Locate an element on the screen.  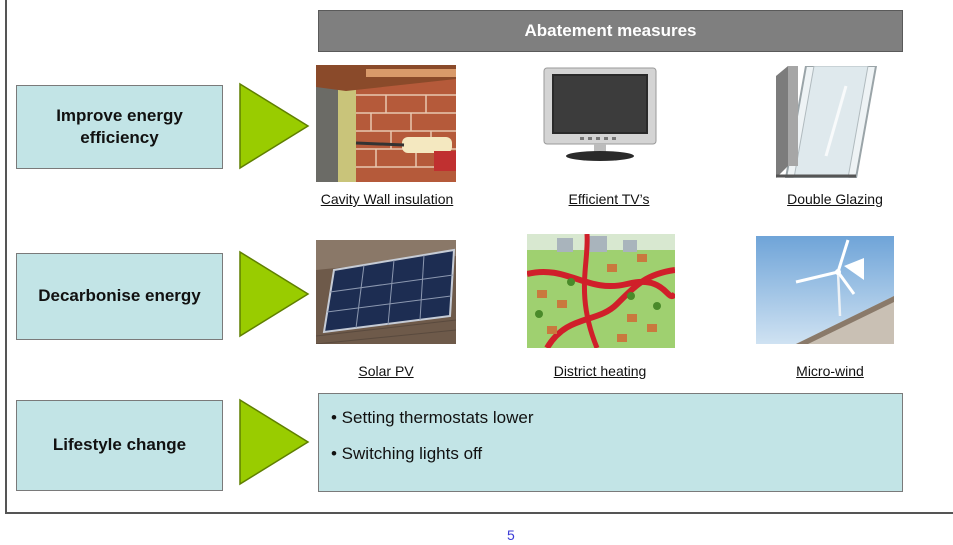
category-lifestyle-change: Lifestyle change is located at coordinates (119, 445).